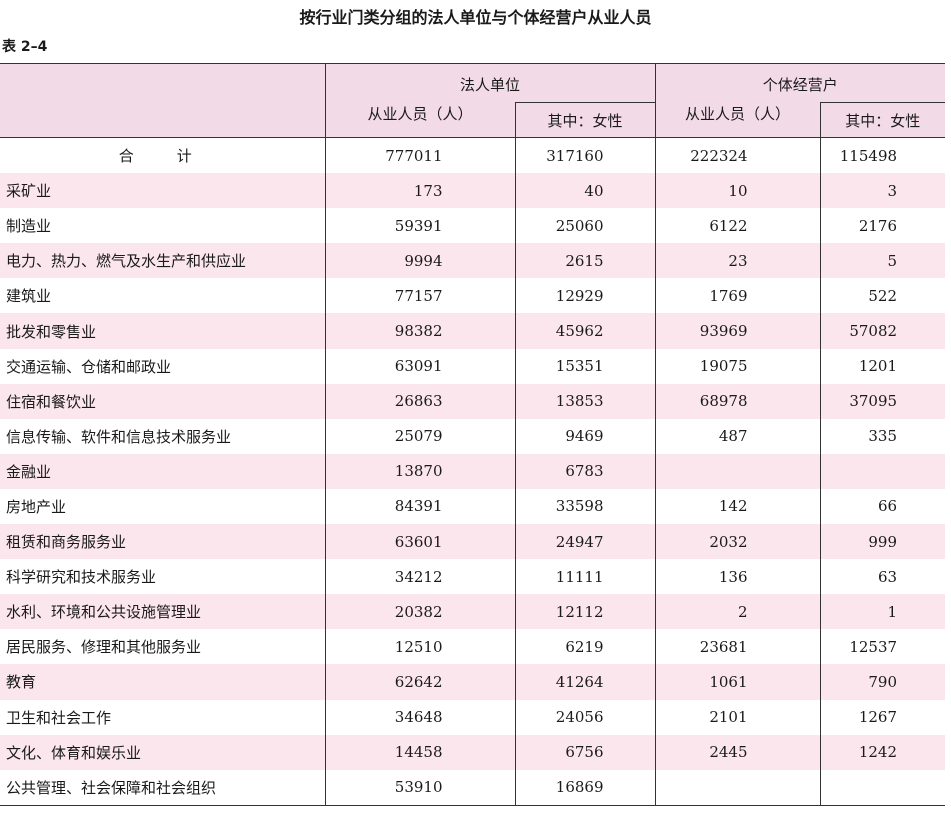 This screenshot has width=951, height=816. What do you see at coordinates (585, 717) in the screenshot?
I see `legal-female-value: 24056` at bounding box center [585, 717].